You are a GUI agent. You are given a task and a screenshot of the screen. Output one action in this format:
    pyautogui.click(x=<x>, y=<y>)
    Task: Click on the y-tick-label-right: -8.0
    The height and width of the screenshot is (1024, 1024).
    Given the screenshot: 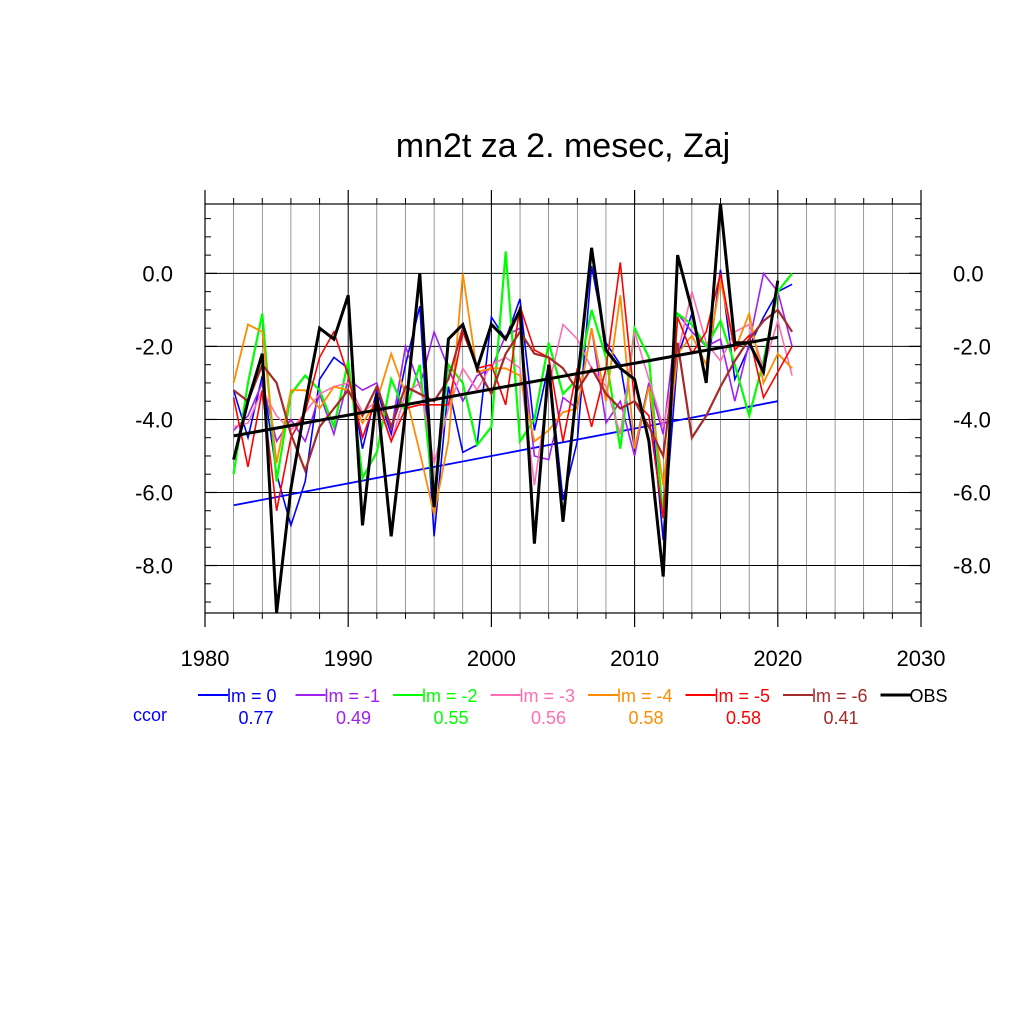 What is the action you would take?
    pyautogui.click(x=972, y=566)
    